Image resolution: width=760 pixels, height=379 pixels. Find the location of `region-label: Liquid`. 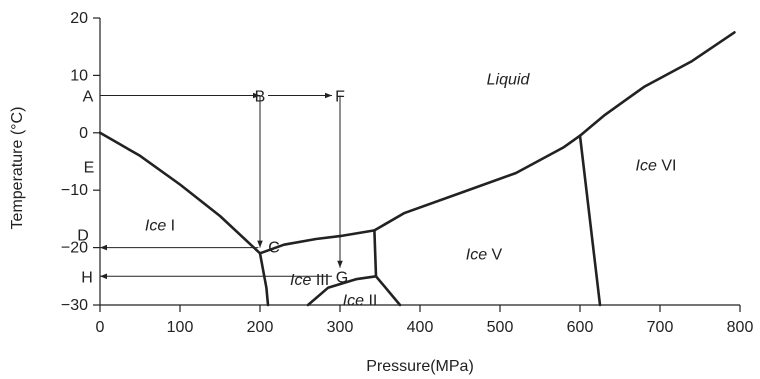

region-label: Liquid is located at coordinates (509, 79).